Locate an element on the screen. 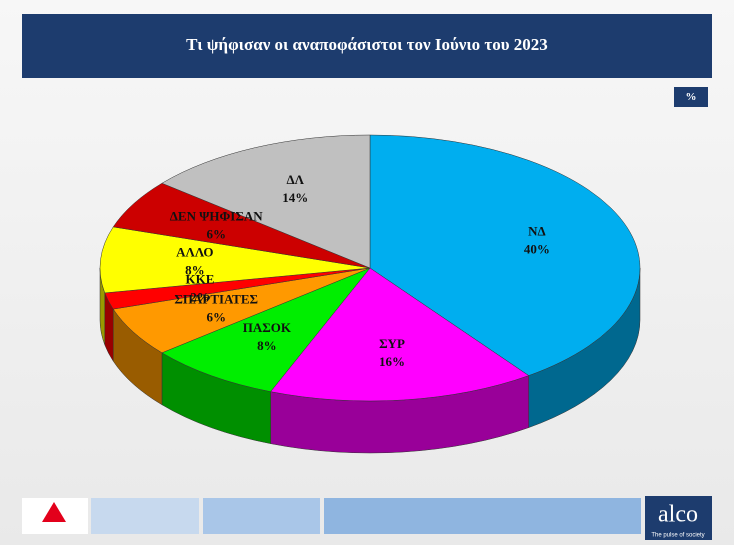 This screenshot has height=545, width=734. slice-label: ΑΛΛΟ is located at coordinates (194, 252).